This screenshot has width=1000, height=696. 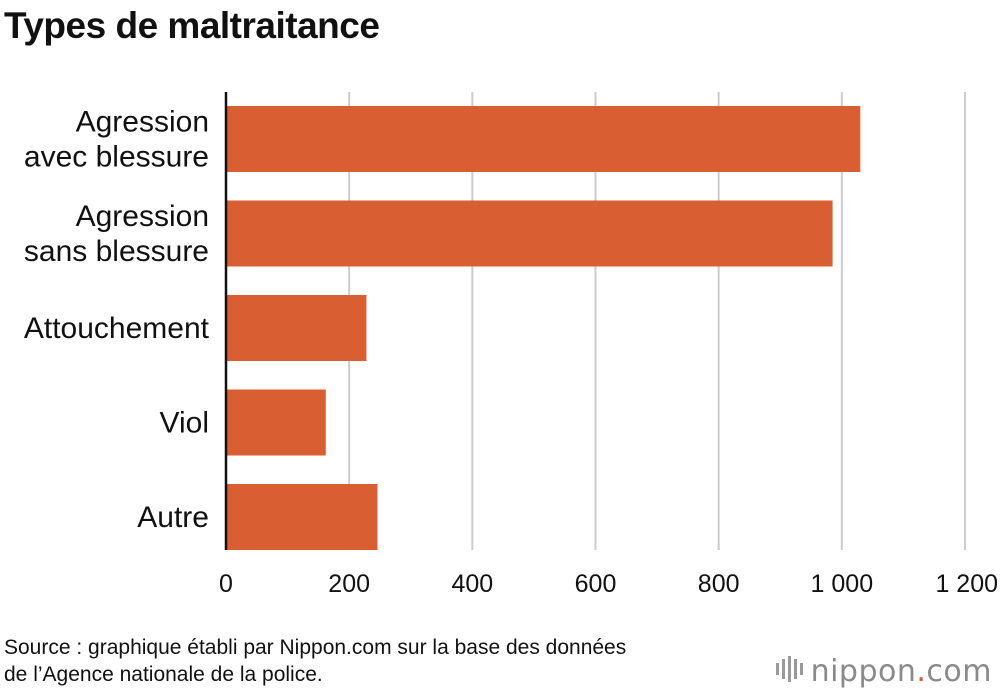 What do you see at coordinates (596, 584) in the screenshot?
I see `tick-label-600: 600` at bounding box center [596, 584].